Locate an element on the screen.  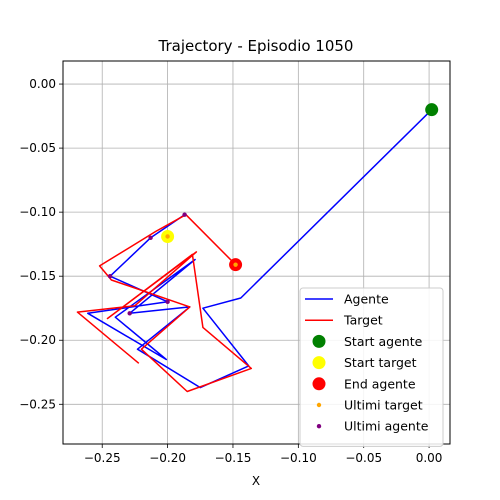
series-line-target is located at coordinates (164, 303).